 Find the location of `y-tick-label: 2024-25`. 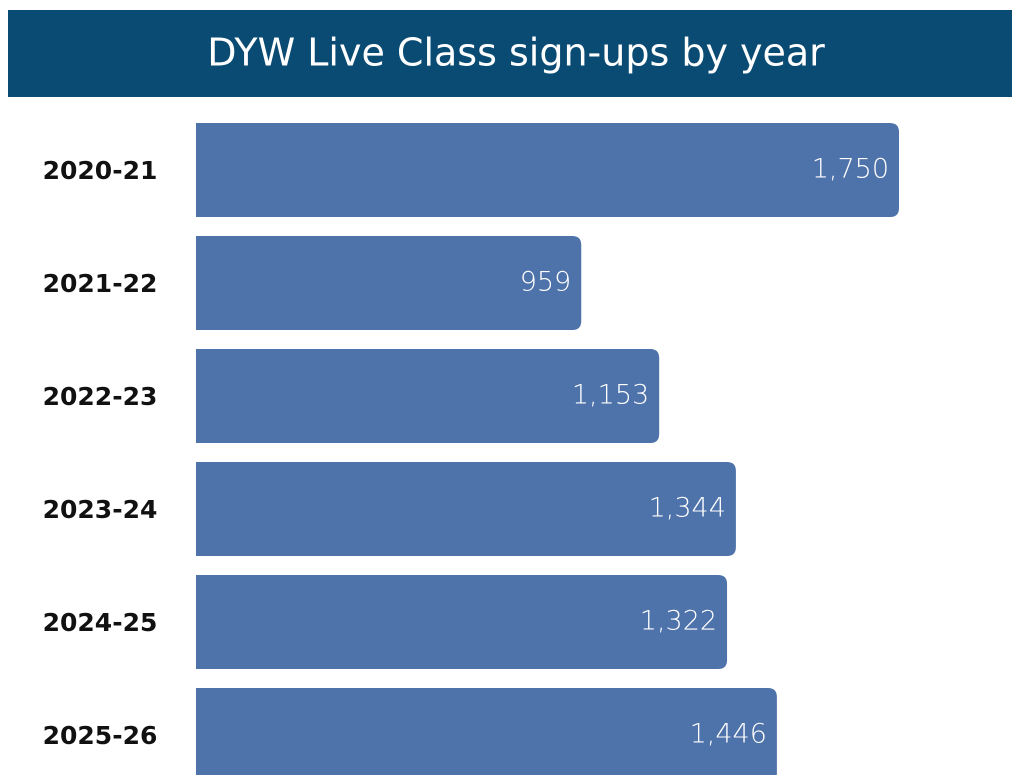

y-tick-label: 2024-25 is located at coordinates (100, 622).